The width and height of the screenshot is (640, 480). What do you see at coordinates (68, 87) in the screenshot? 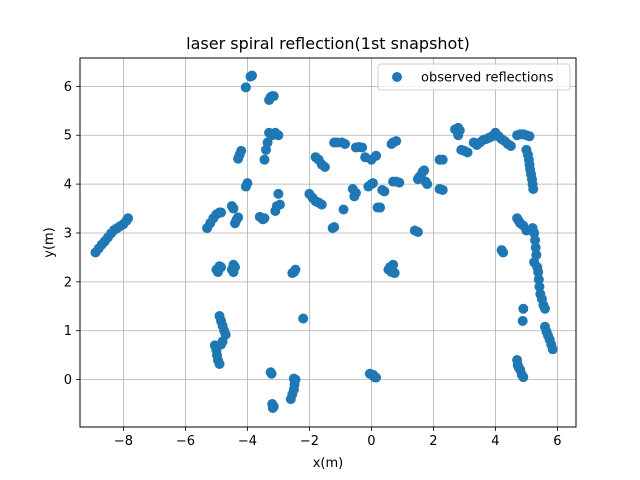
I see `y-tick-label: 6` at bounding box center [68, 87].